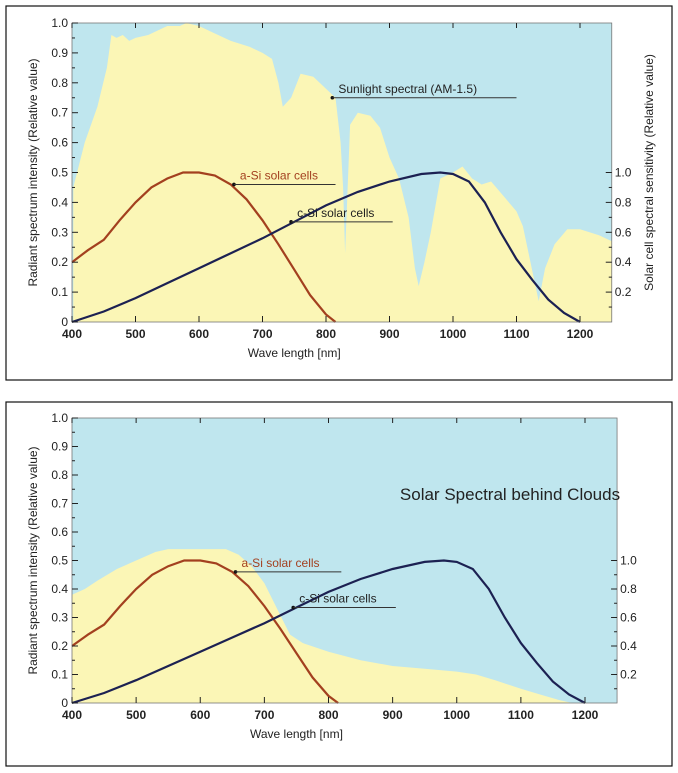  Describe the element at coordinates (407, 89) in the screenshot. I see `spectrum-label: Sunlight spectral (AM-1.5)` at that location.